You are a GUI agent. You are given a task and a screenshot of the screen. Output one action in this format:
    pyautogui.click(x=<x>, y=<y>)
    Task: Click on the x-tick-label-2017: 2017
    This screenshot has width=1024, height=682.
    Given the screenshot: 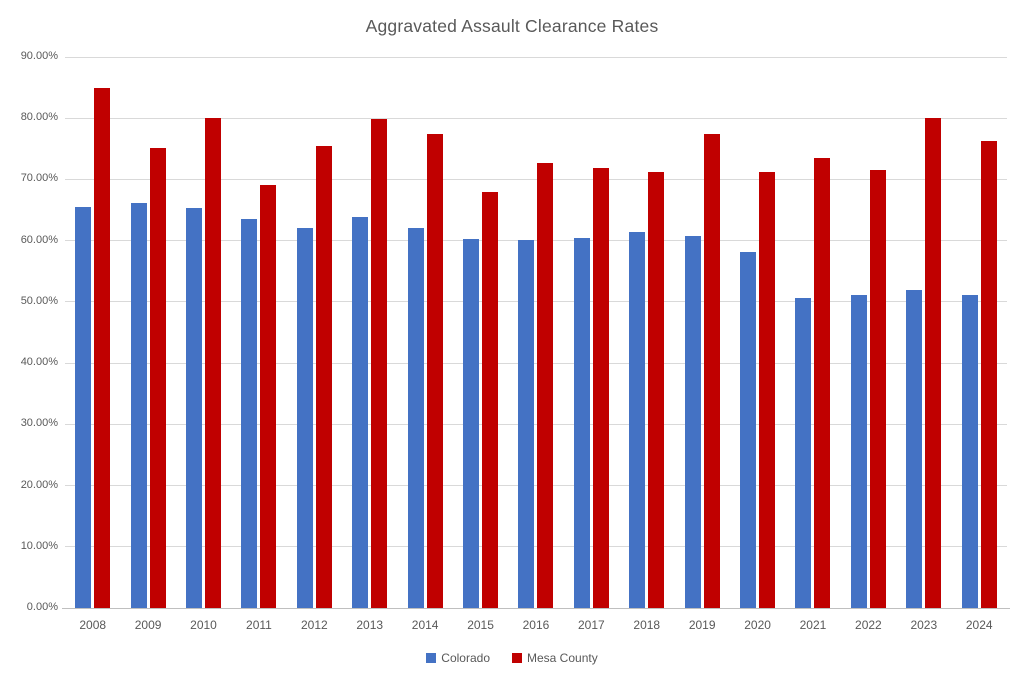 What is the action you would take?
    pyautogui.click(x=591, y=625)
    